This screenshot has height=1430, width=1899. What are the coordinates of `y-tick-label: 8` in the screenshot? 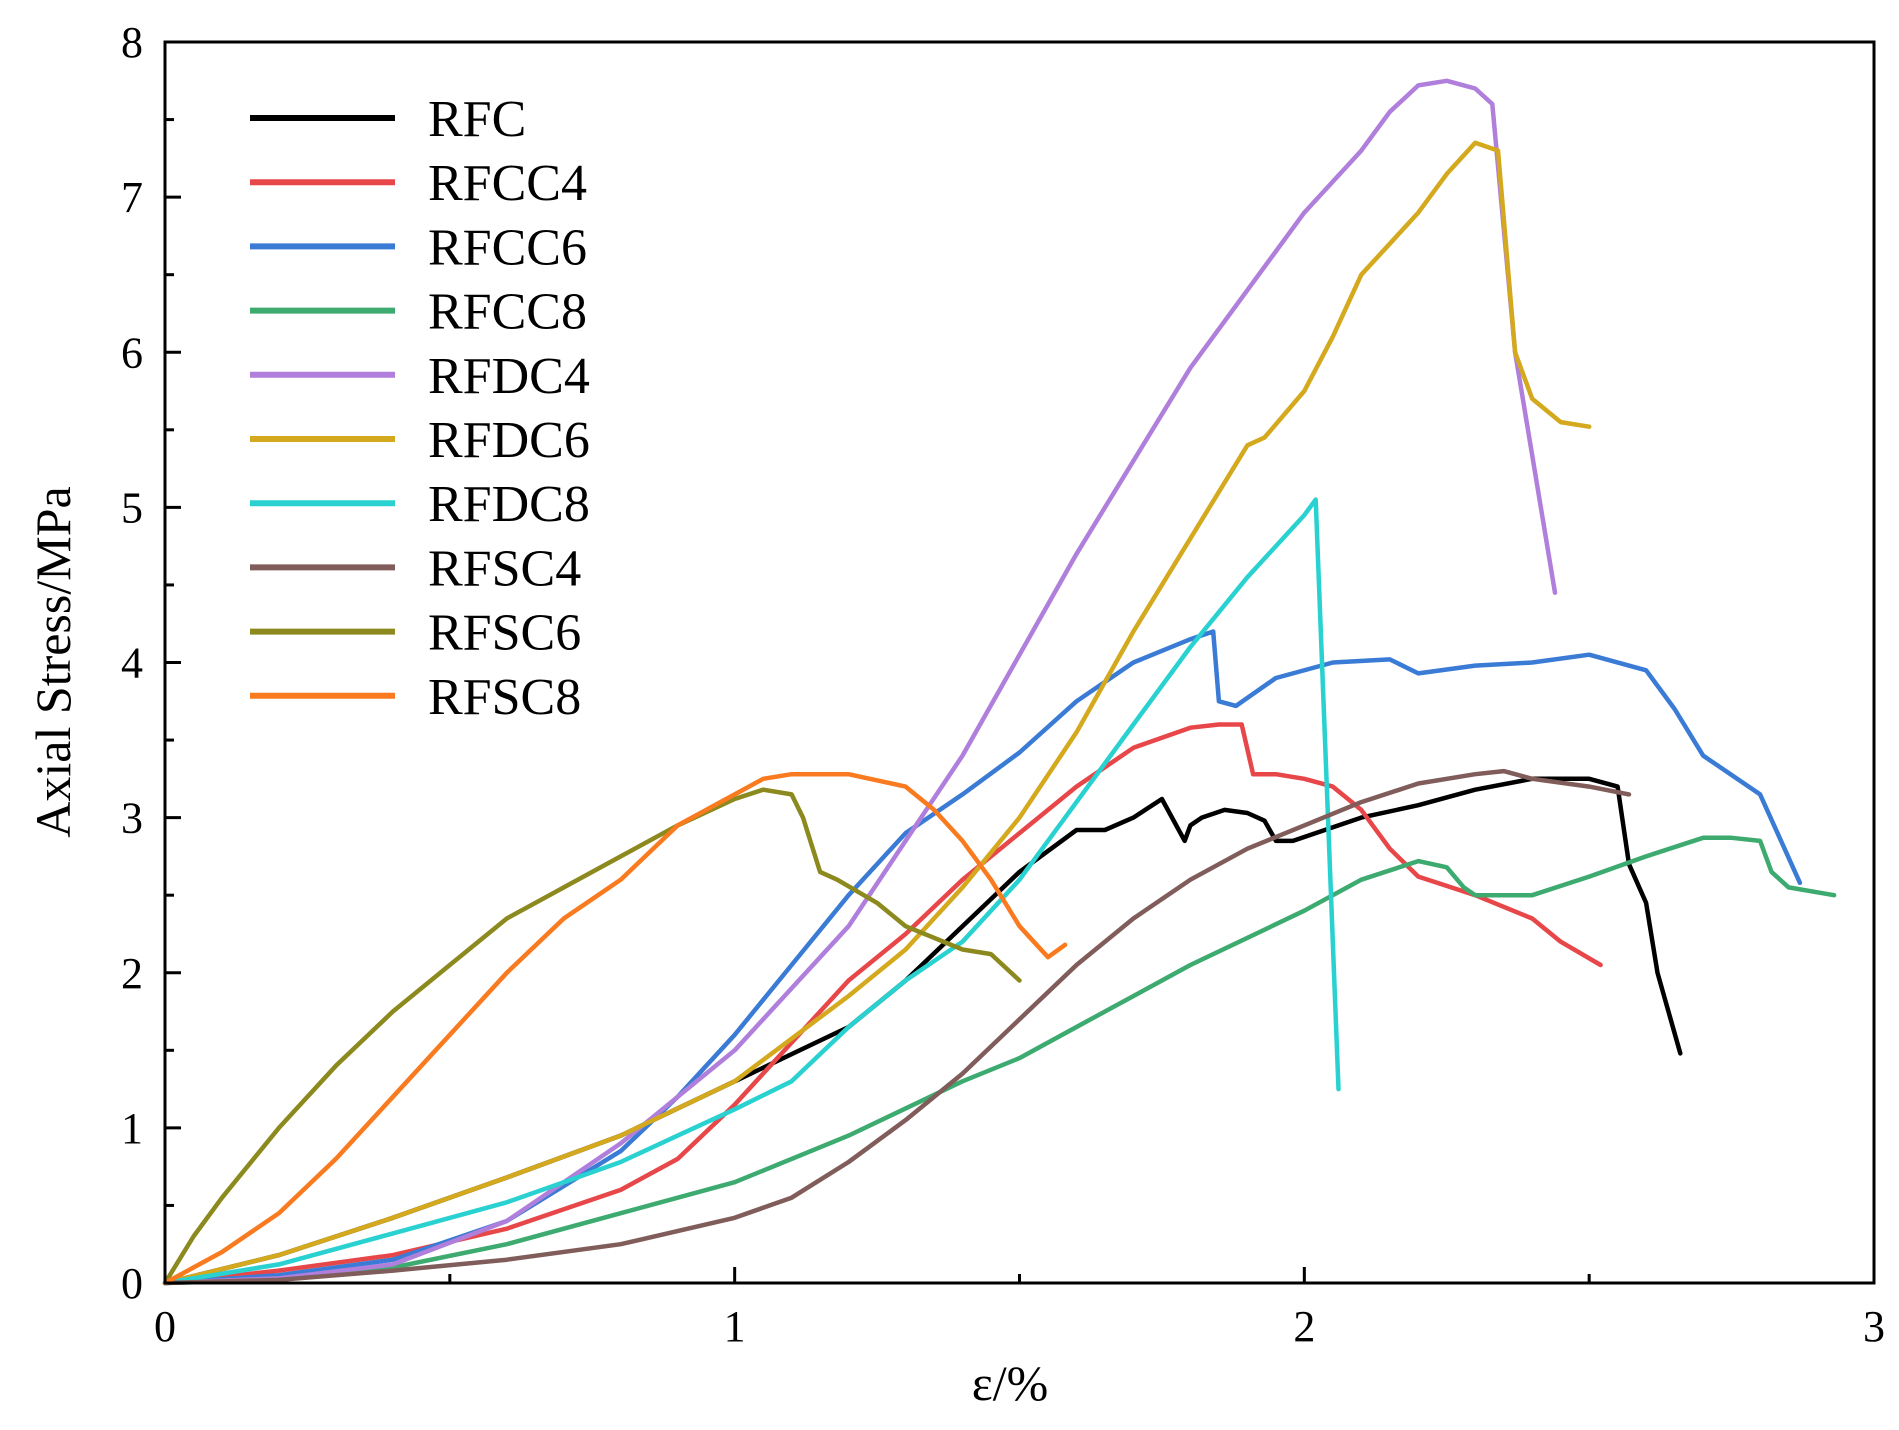 It's located at (132, 42).